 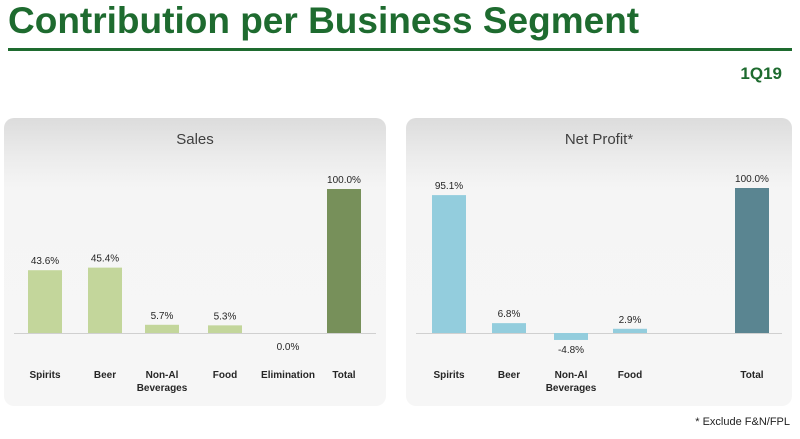 I want to click on sales-category-label-beer: Beer, so click(x=105, y=375).